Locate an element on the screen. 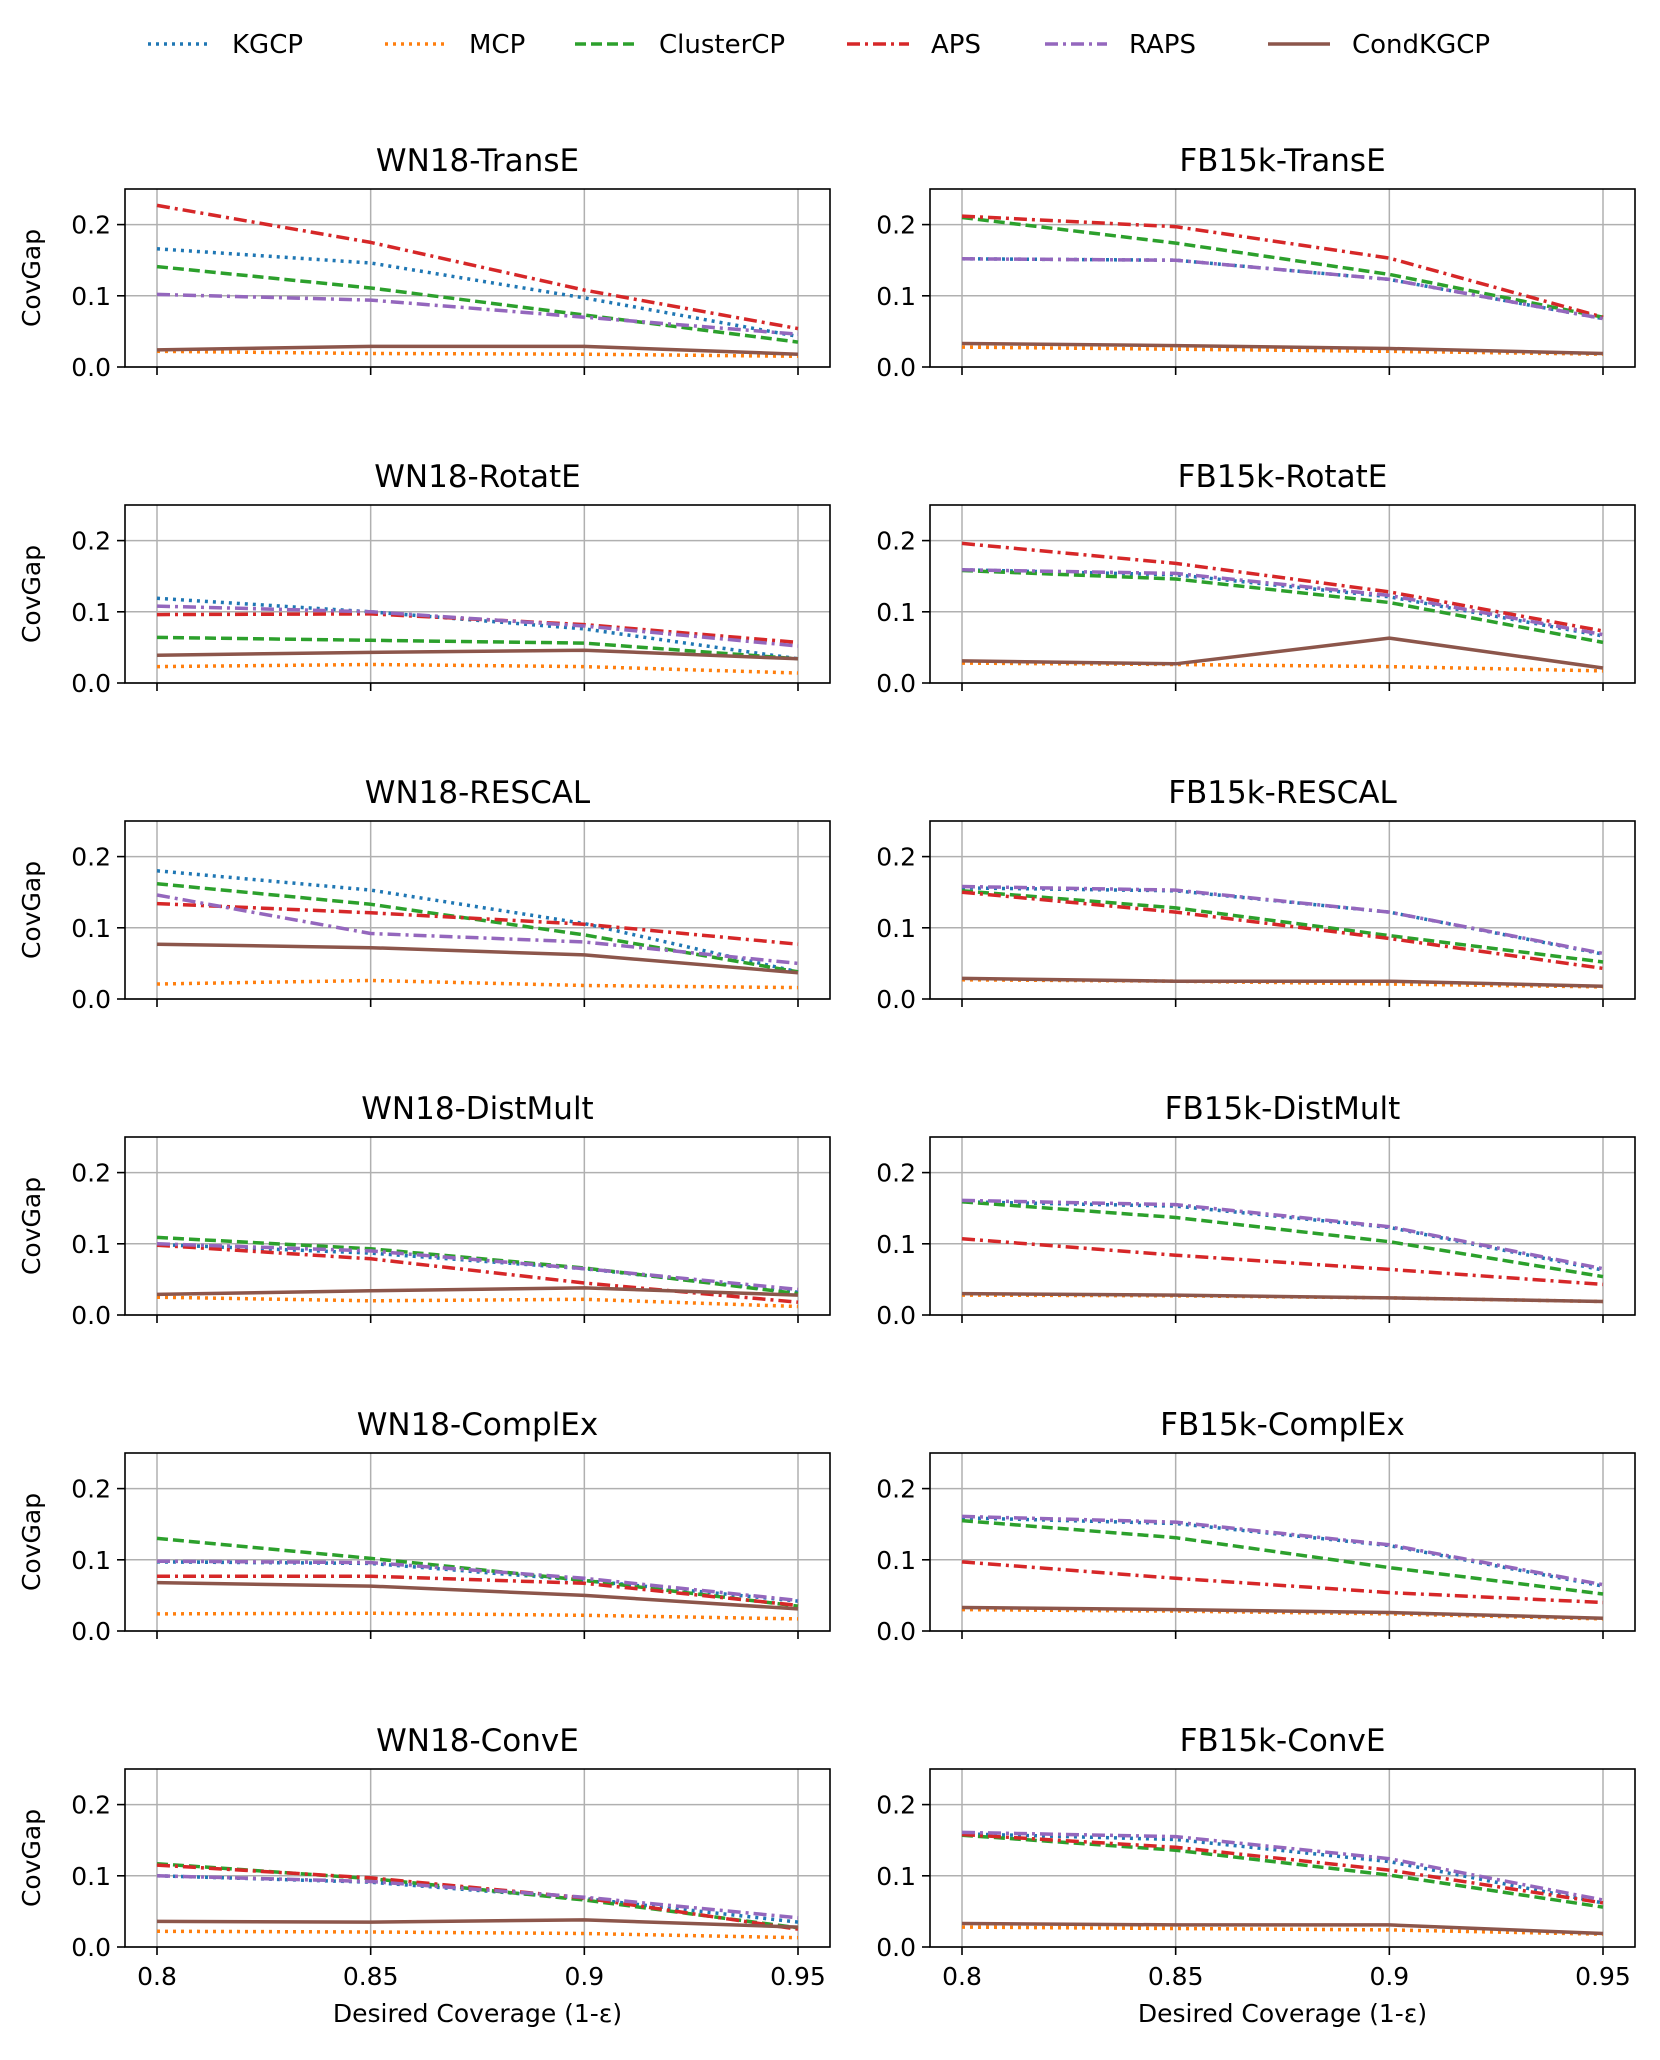 Image resolution: width=1660 pixels, height=2060 pixels. legend-label: ClusterCP is located at coordinates (722, 45).